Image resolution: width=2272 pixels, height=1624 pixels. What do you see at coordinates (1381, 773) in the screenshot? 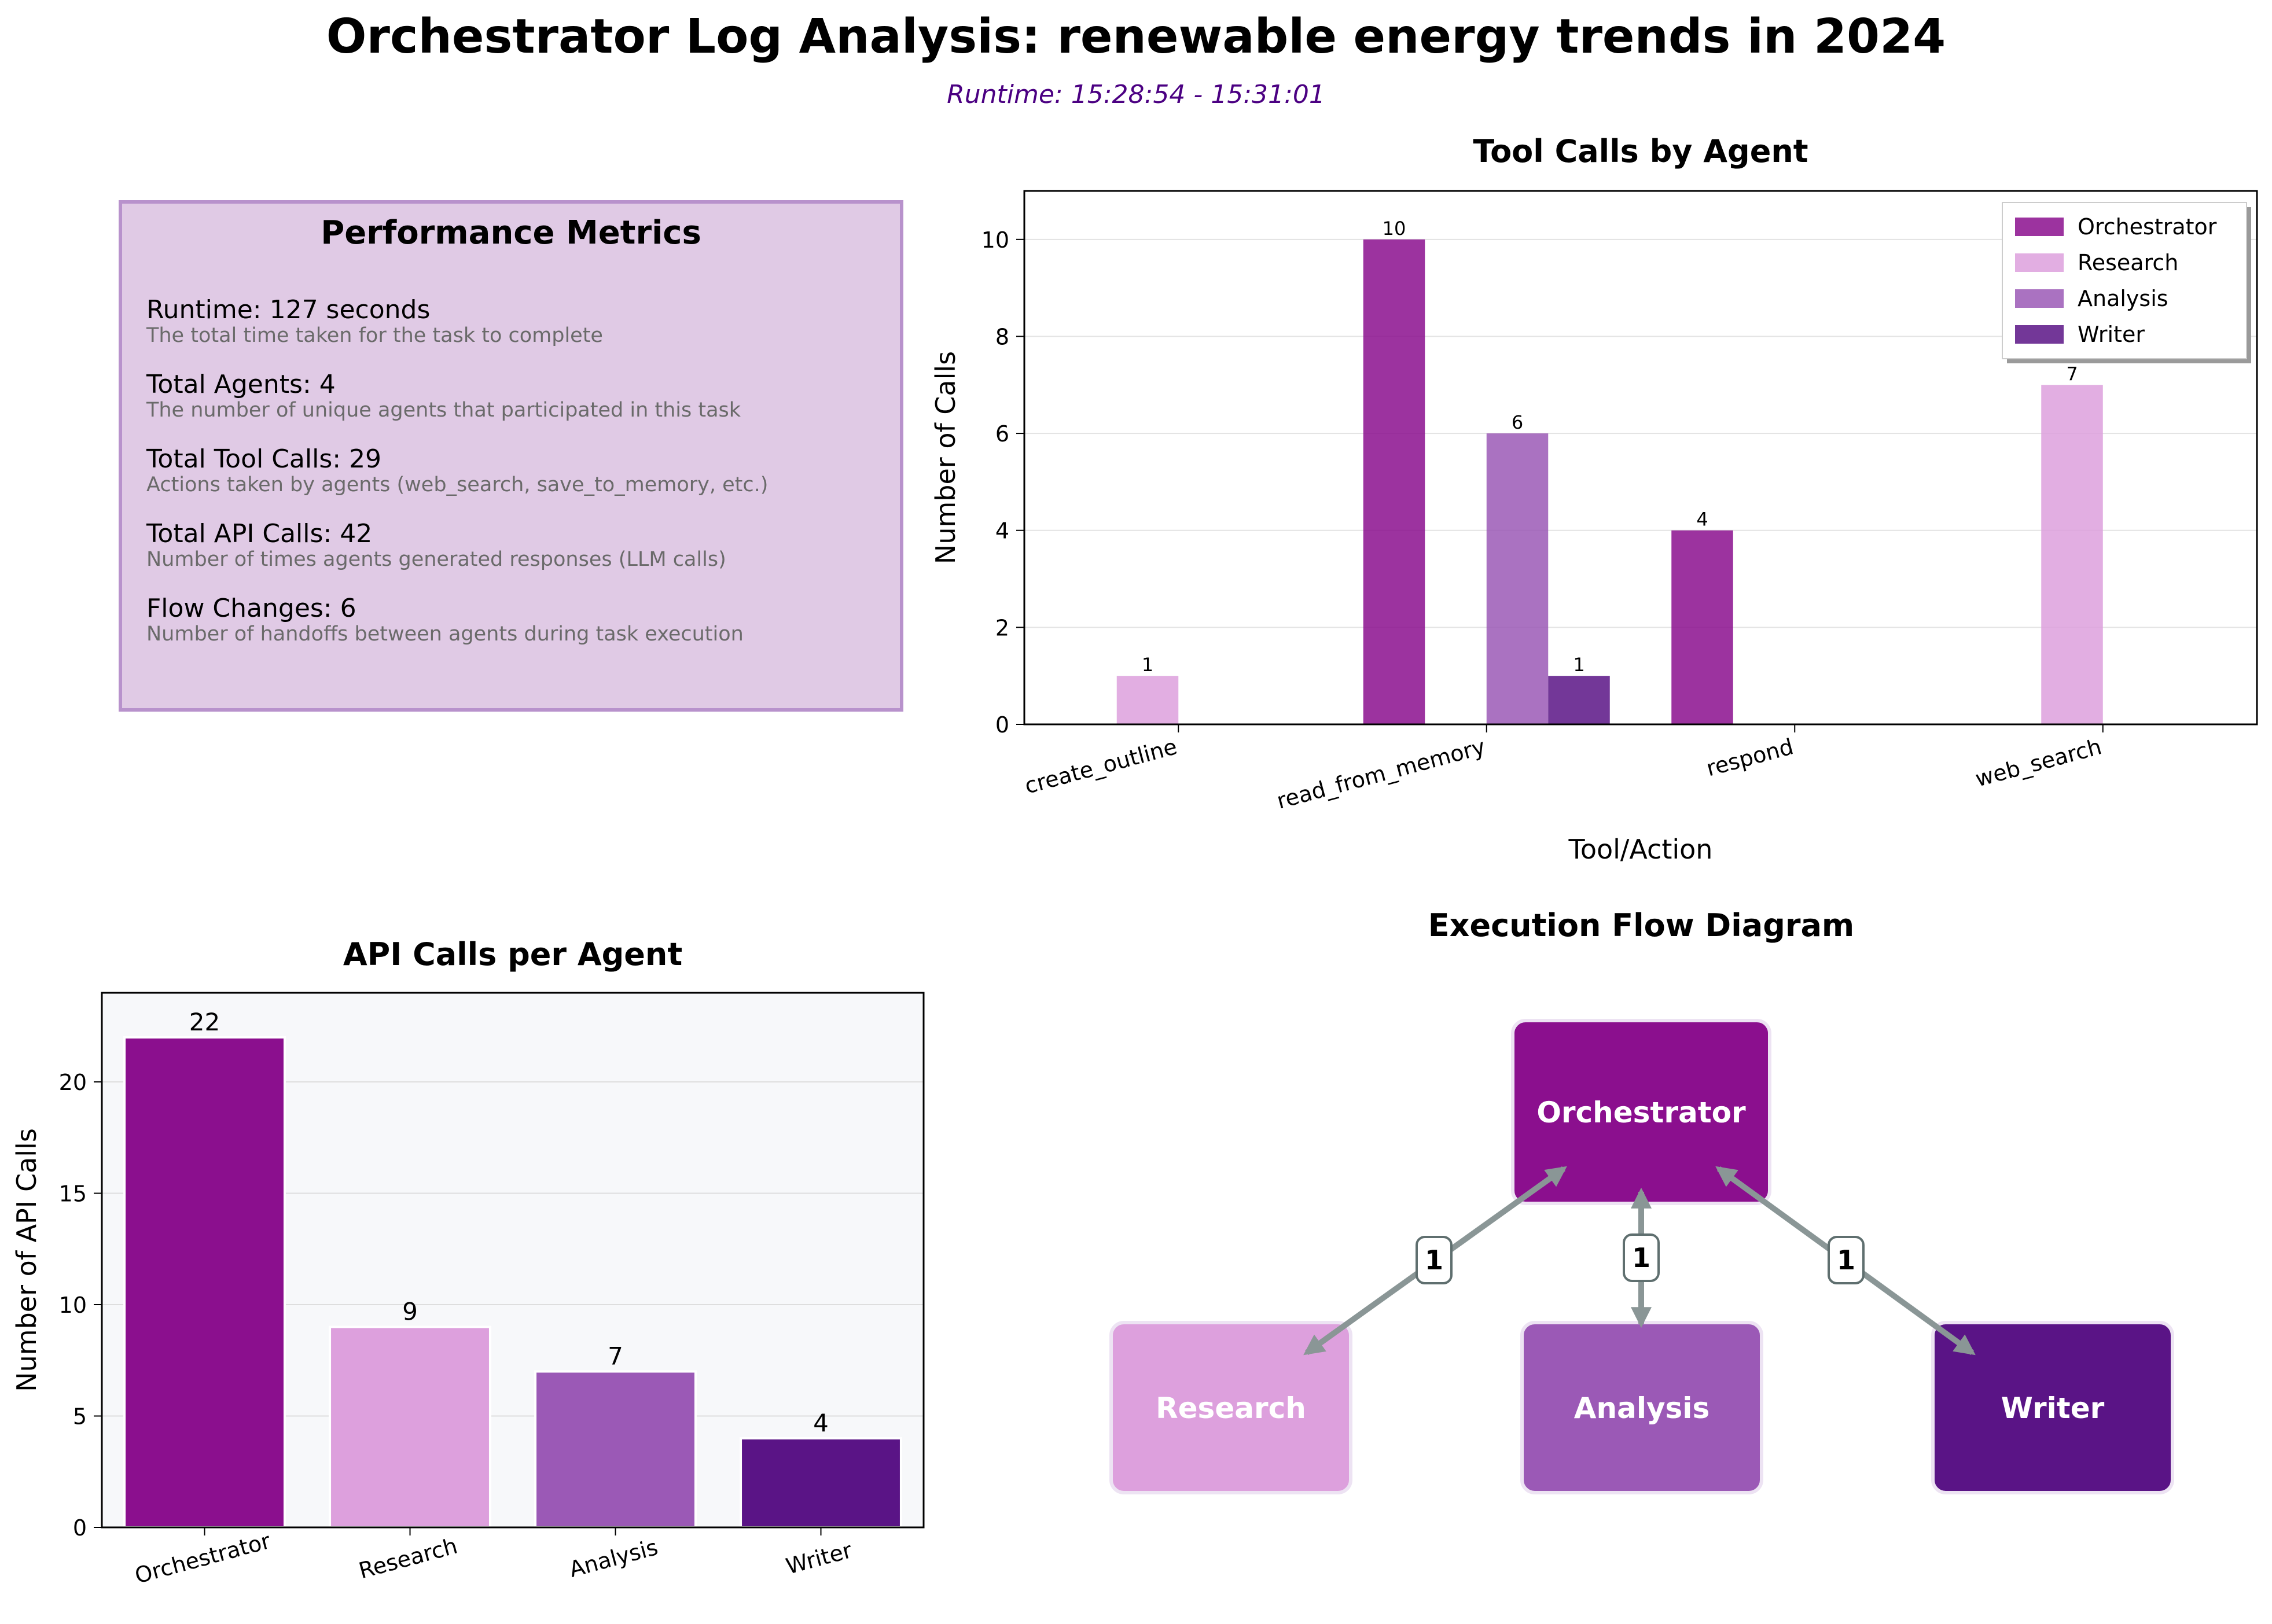
I see `x-tick-label: read_from_memory` at bounding box center [1381, 773].